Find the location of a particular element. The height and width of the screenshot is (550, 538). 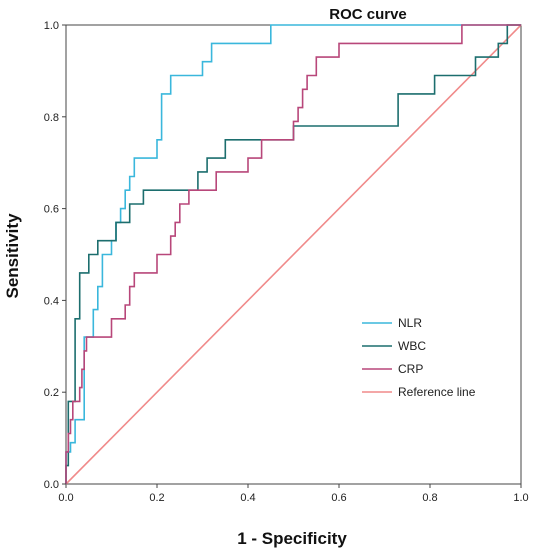

x-tick-label: 0.4 is located at coordinates (247, 498).